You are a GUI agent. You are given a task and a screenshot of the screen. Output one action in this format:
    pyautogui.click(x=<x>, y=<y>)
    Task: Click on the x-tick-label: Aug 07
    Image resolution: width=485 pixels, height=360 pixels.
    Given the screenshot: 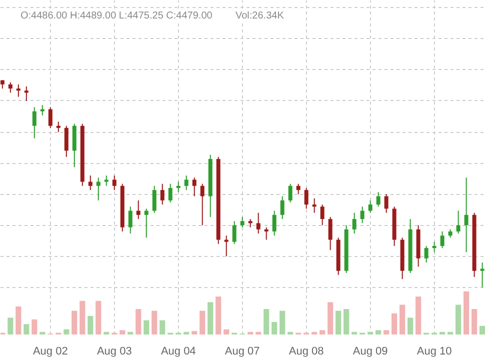 What is the action you would take?
    pyautogui.click(x=242, y=352)
    